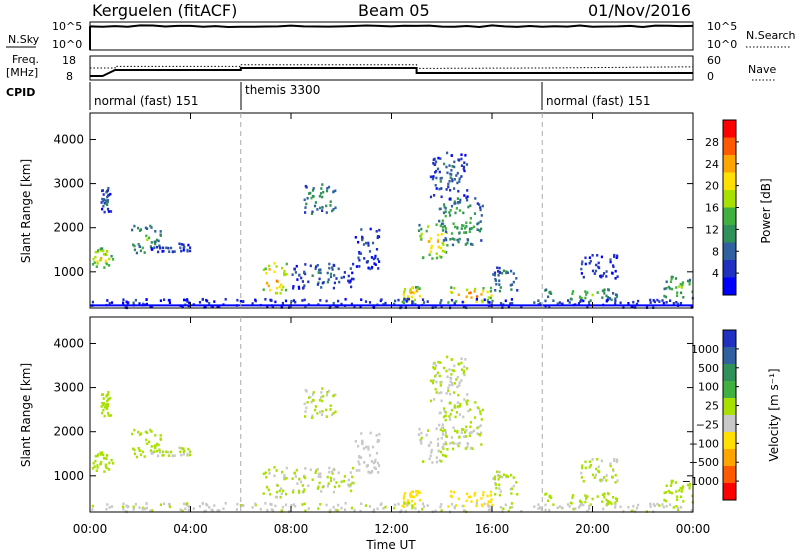  Describe the element at coordinates (704, 462) in the screenshot. I see `velocity-colorbar-tick-label: −500` at that location.